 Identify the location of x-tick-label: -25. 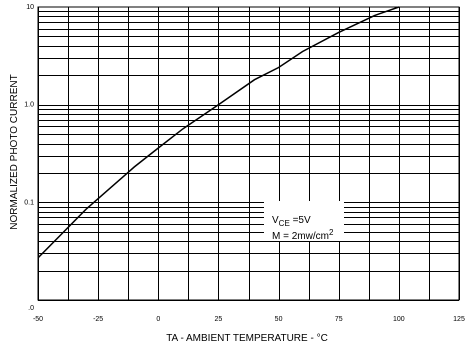
(98, 319).